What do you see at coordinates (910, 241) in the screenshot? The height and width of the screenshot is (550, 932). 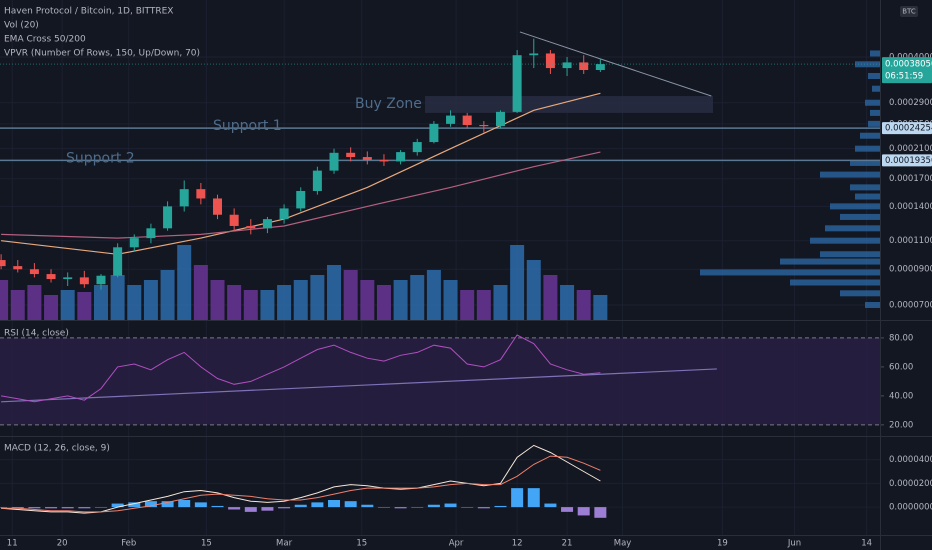 I see `y-tick-label: 0.00011000` at bounding box center [910, 241].